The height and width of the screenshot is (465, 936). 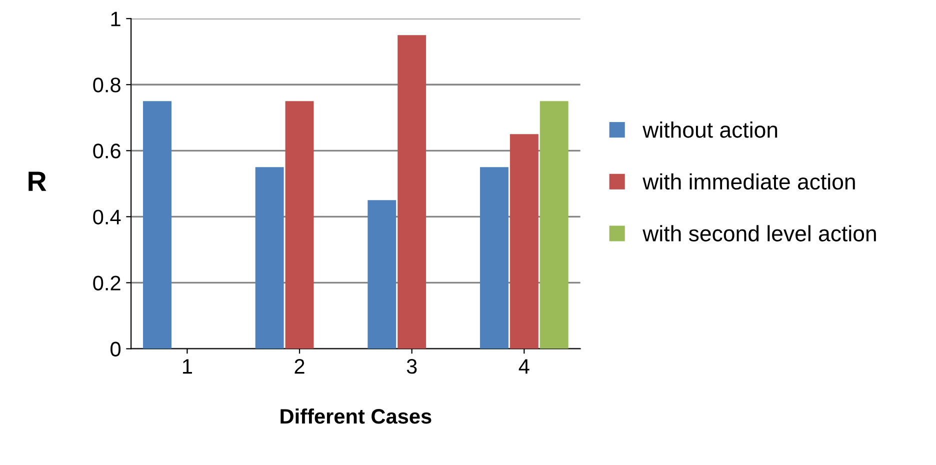 What do you see at coordinates (524, 366) in the screenshot?
I see `x-tick-label: 4` at bounding box center [524, 366].